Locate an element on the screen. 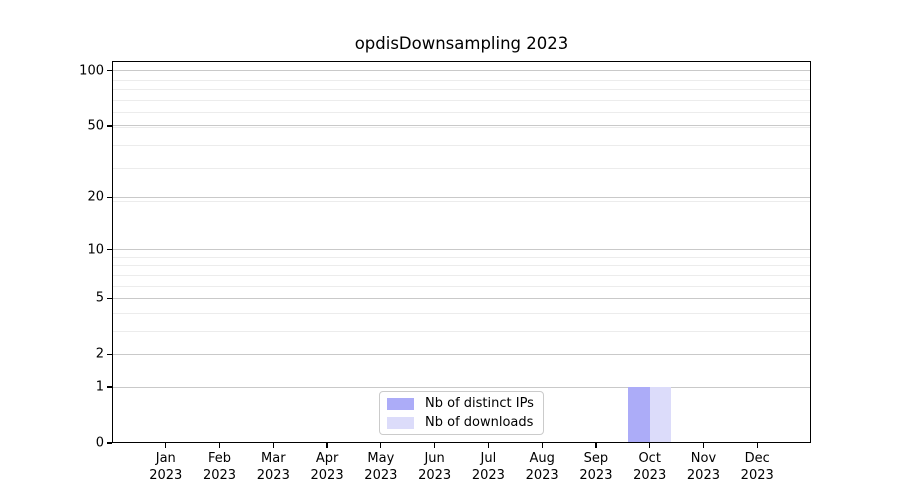 The height and width of the screenshot is (500, 900). x-tick-label: Aug 2023 is located at coordinates (542, 467).